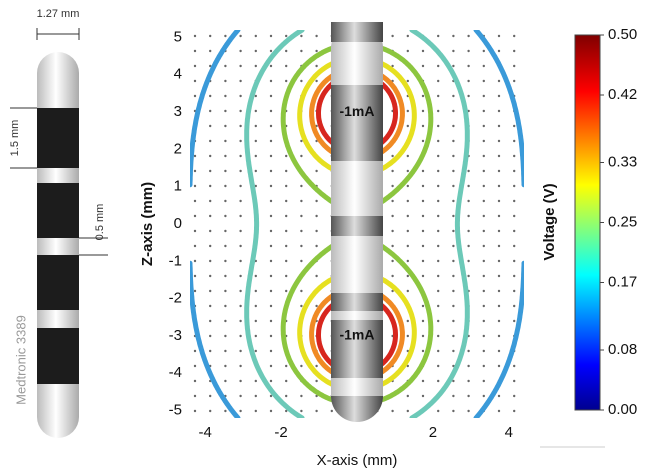  What do you see at coordinates (622, 349) in the screenshot?
I see `colorbar-tick-label: 0.08` at bounding box center [622, 349].